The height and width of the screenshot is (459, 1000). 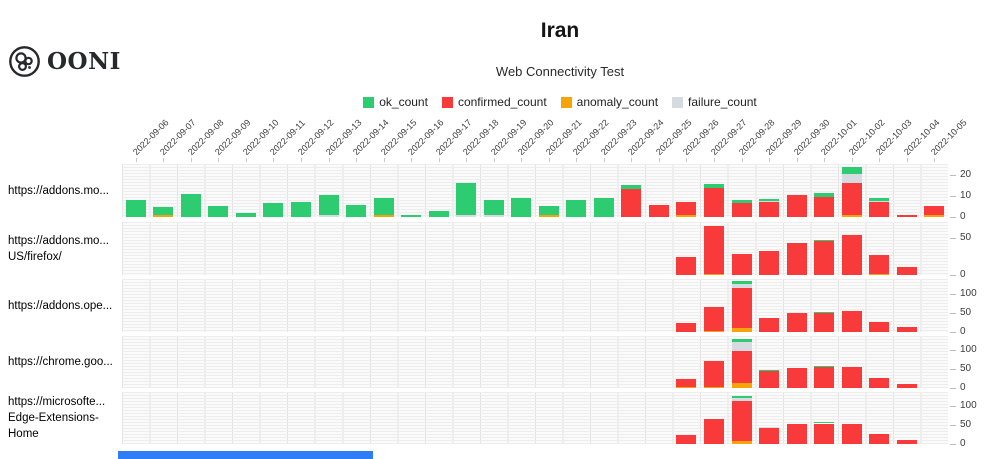 I want to click on horizontal-scrollbar-thumb, so click(x=245, y=455).